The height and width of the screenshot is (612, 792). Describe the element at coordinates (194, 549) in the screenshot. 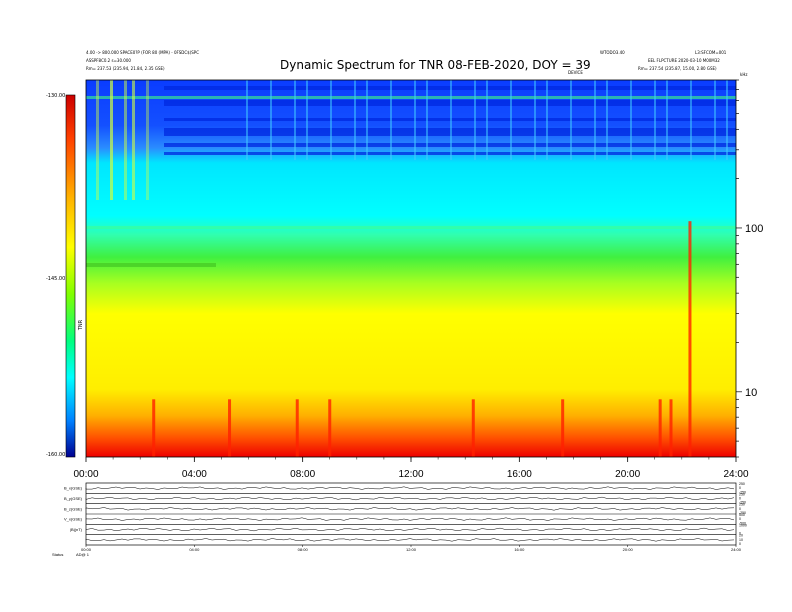

I see `aux-x-label: 04:00` at that location.